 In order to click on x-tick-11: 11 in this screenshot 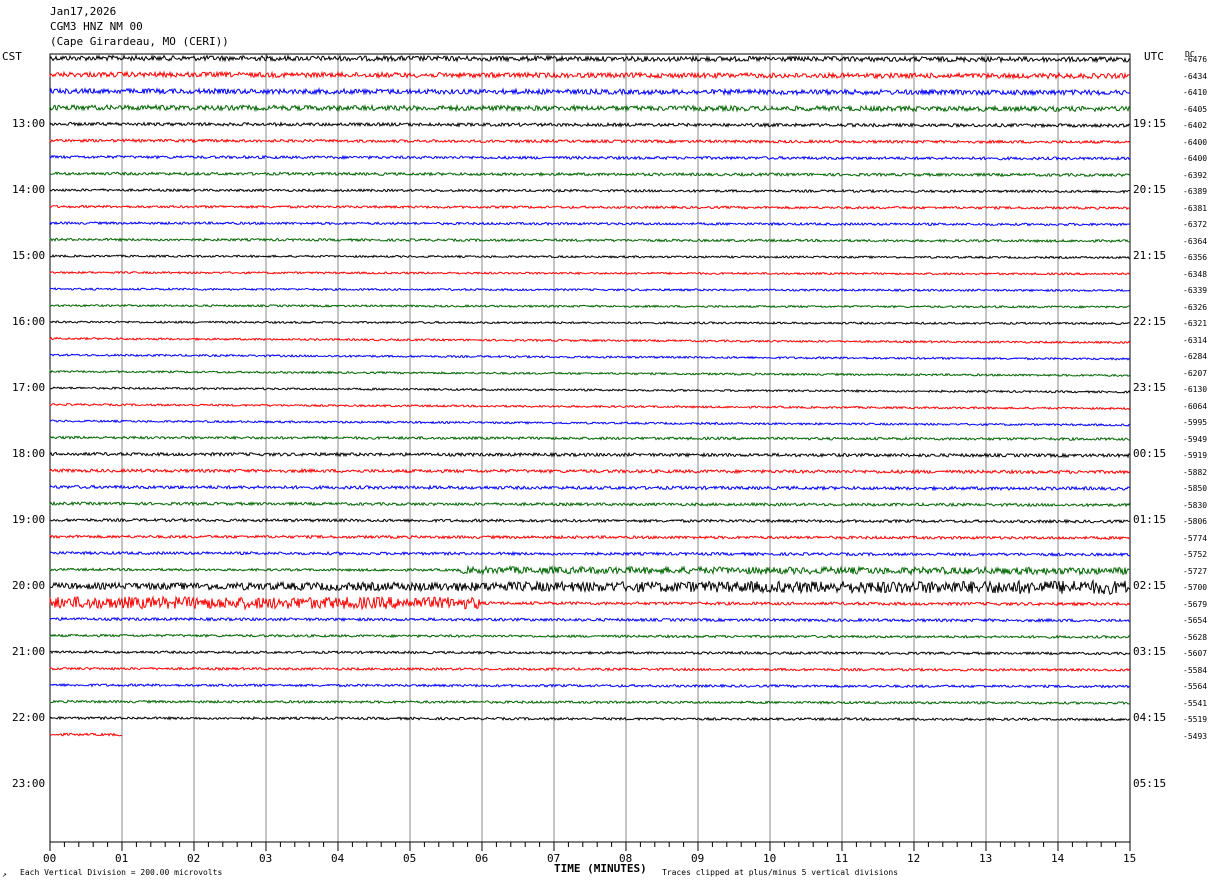, I will do `click(842, 858)`.